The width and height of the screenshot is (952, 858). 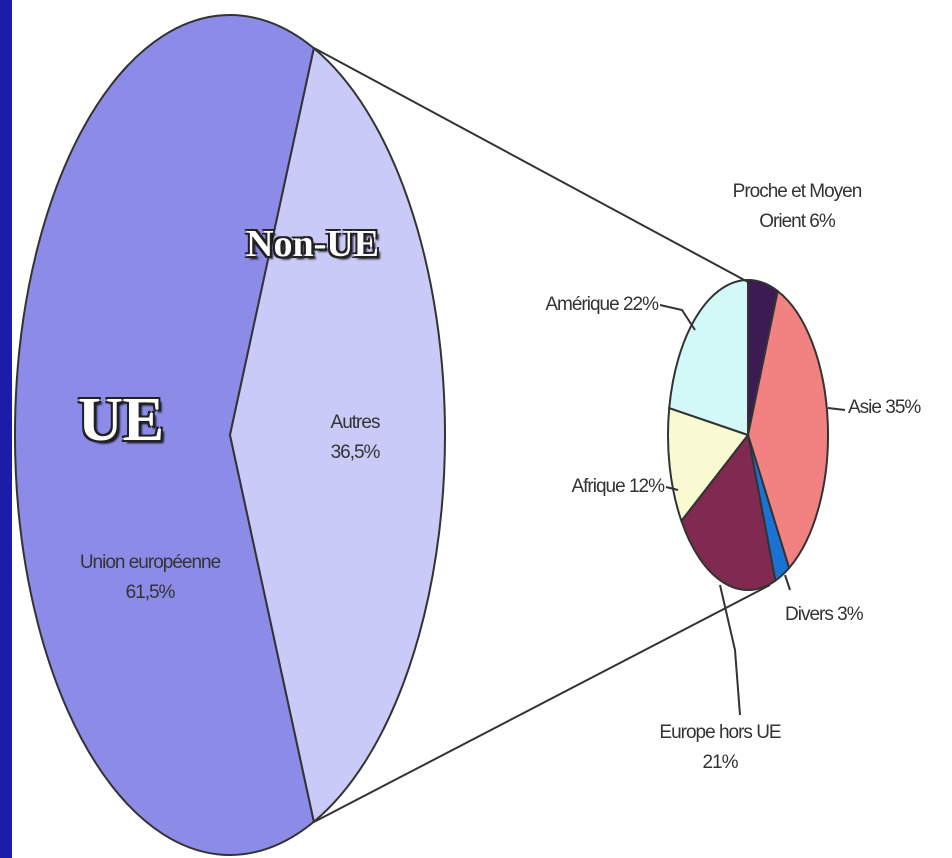 What do you see at coordinates (6, 429) in the screenshot?
I see `side-bar` at bounding box center [6, 429].